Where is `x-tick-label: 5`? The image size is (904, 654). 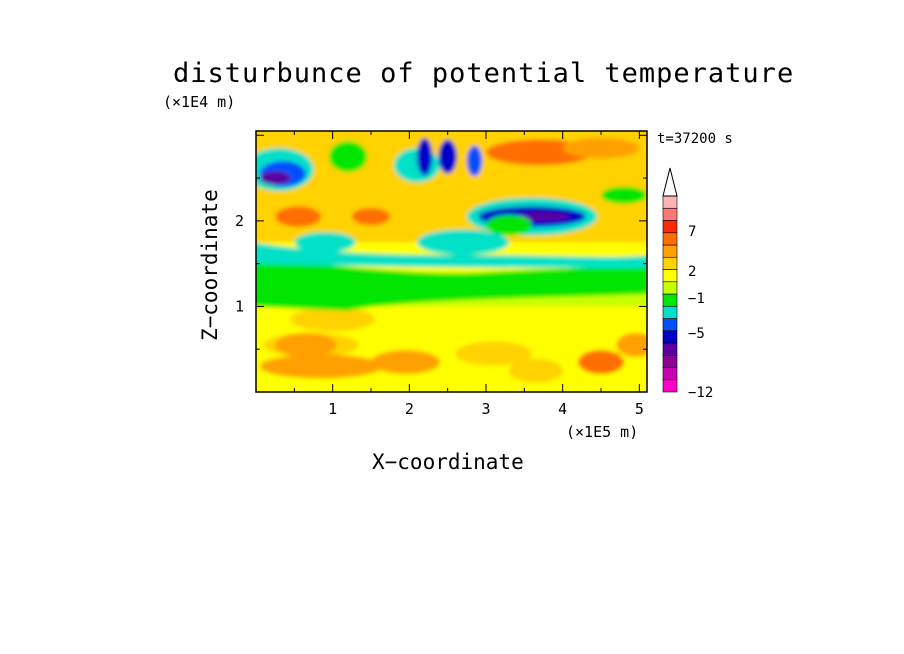
x-tick-label: 5 is located at coordinates (639, 409).